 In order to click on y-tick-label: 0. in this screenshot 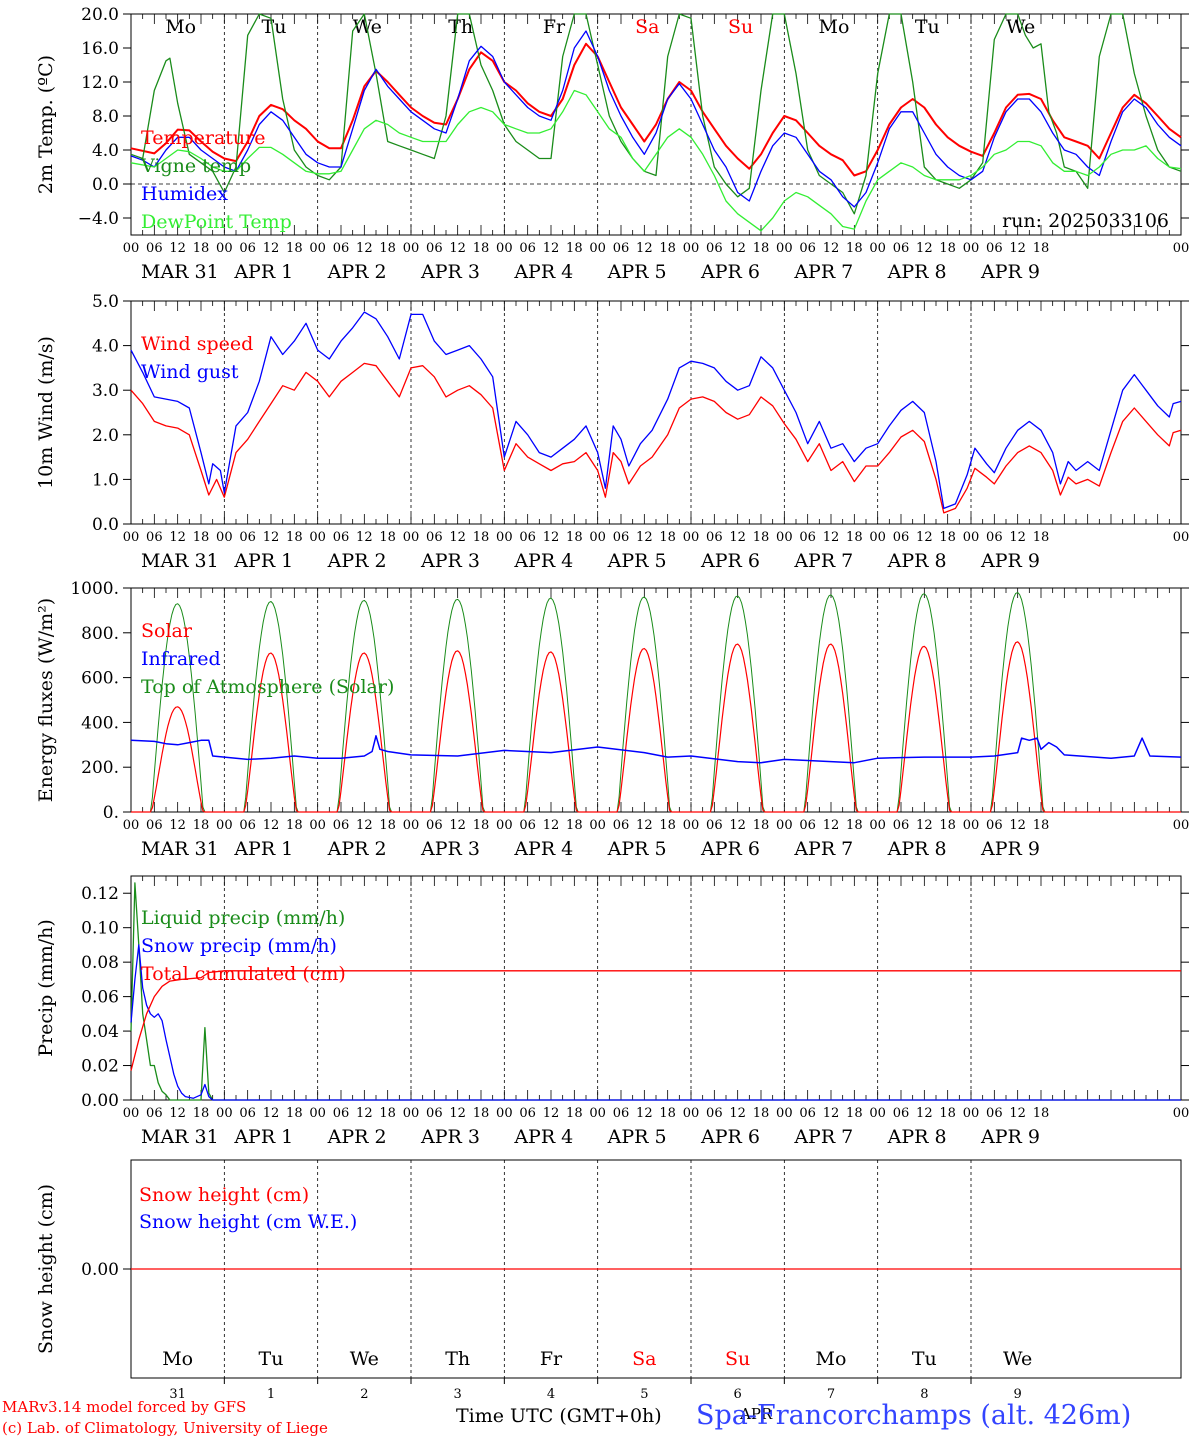, I will do `click(111, 813)`.